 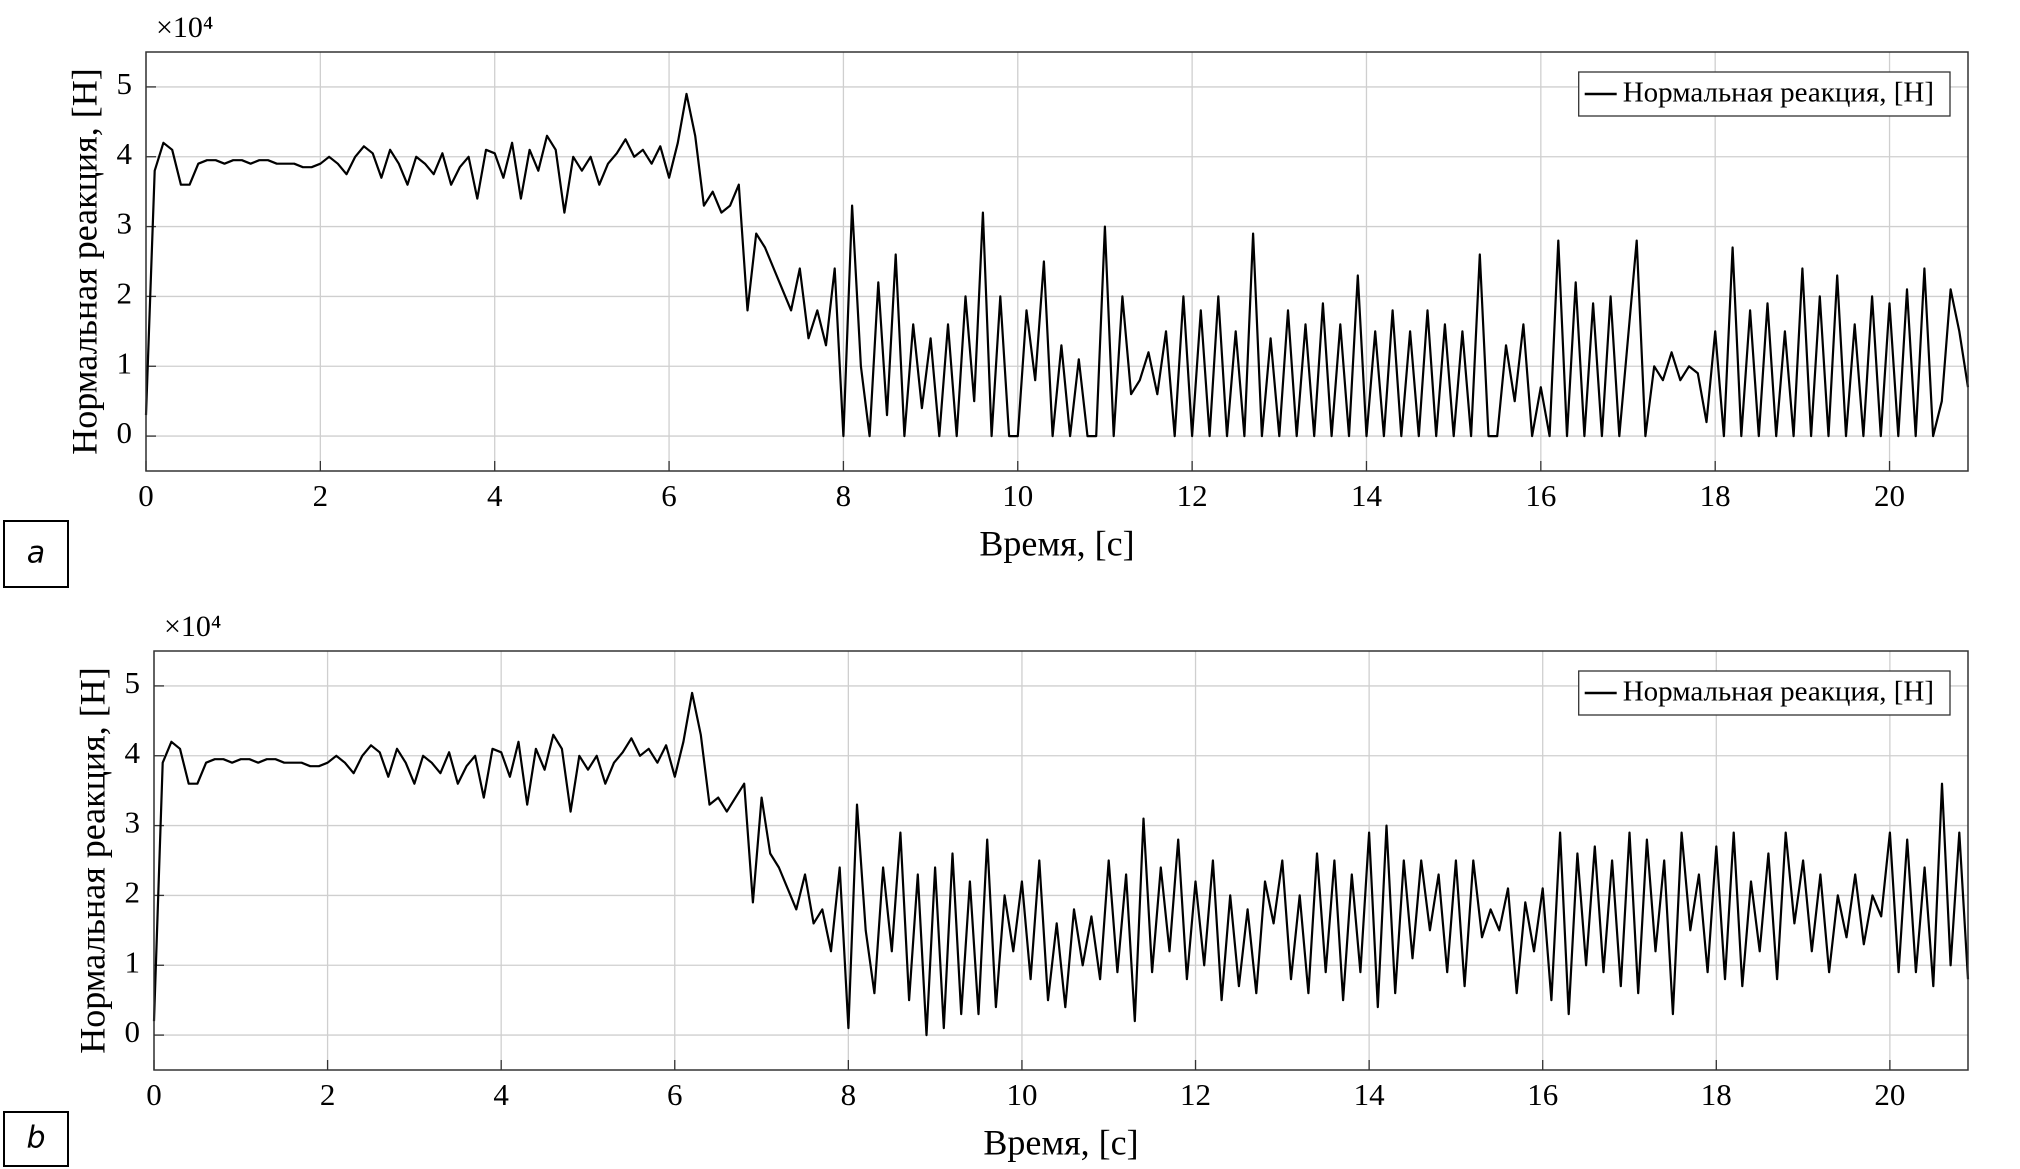 I want to click on panel-label: b, so click(x=35, y=1138).